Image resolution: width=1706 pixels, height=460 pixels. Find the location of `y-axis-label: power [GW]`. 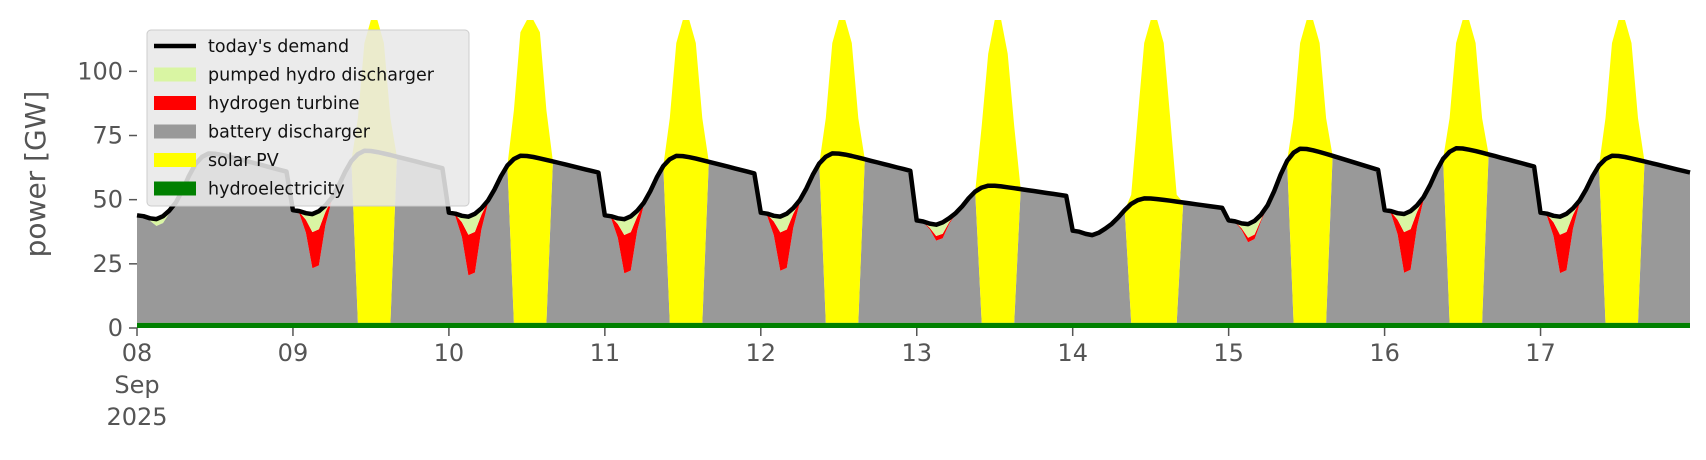

y-axis-label: power [GW] is located at coordinates (35, 174).